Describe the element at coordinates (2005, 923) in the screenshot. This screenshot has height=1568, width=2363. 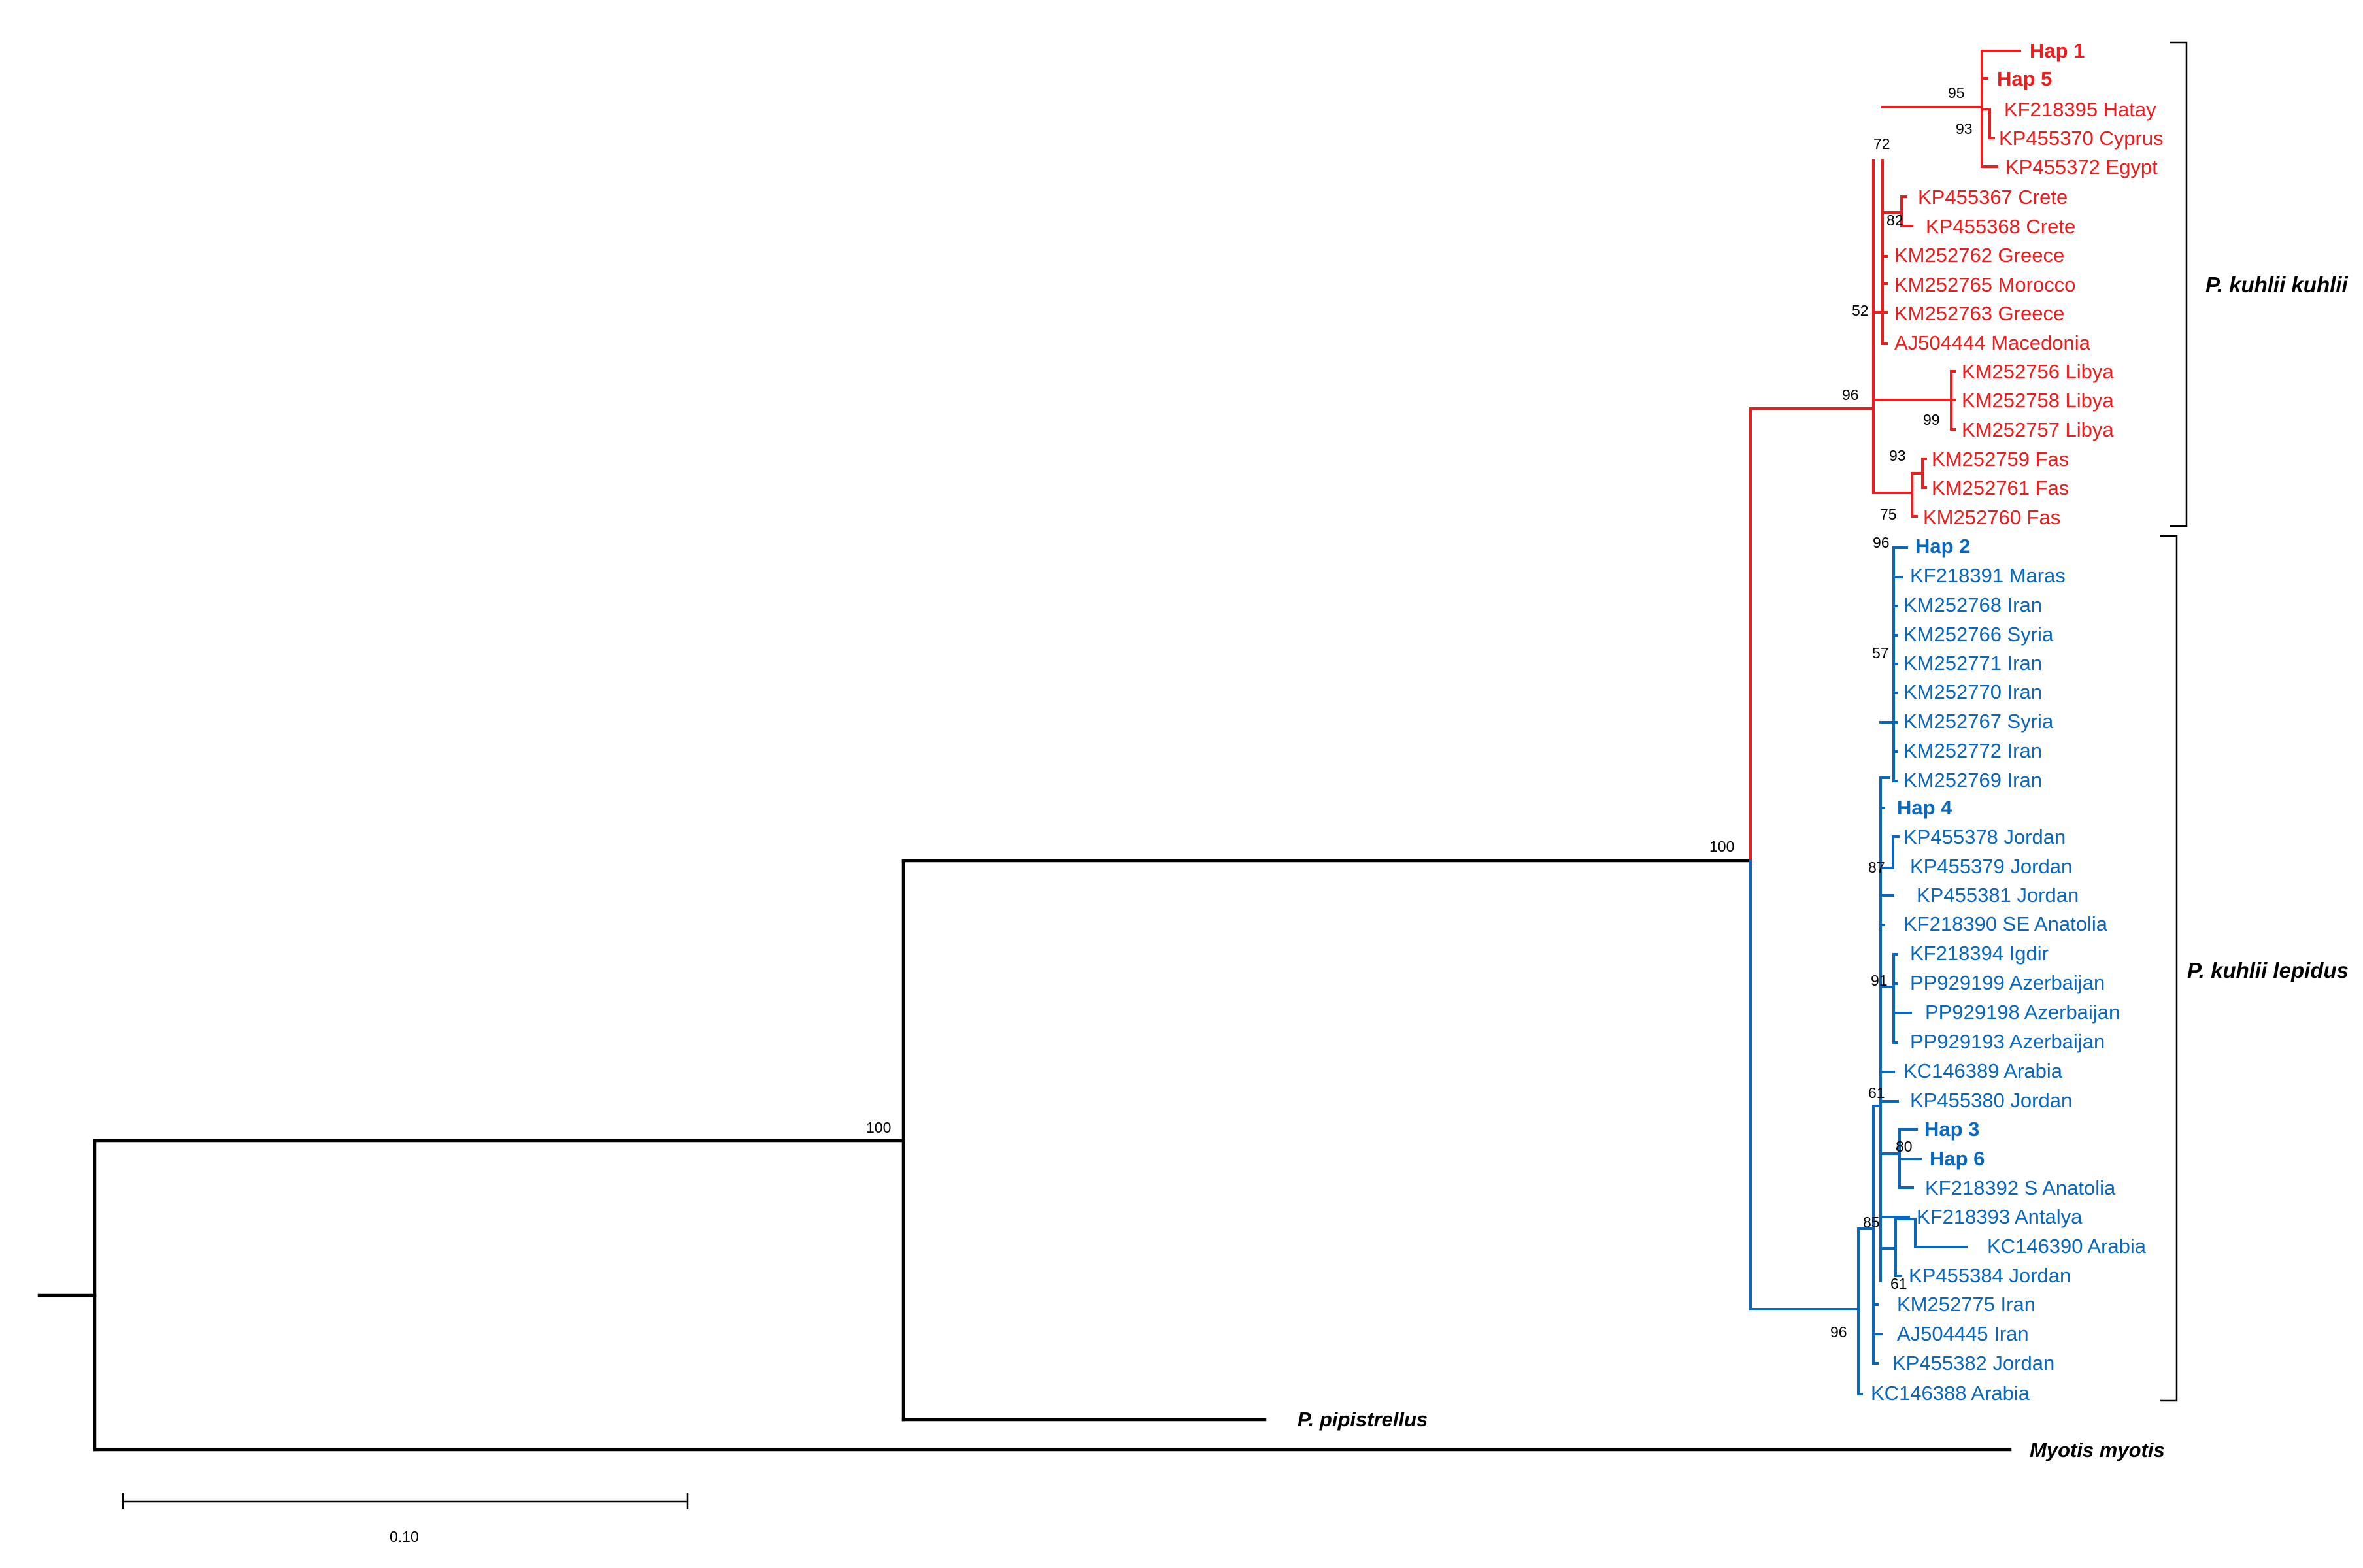
I see `tip-seanatolia: KF218390 SE Anatolia` at that location.